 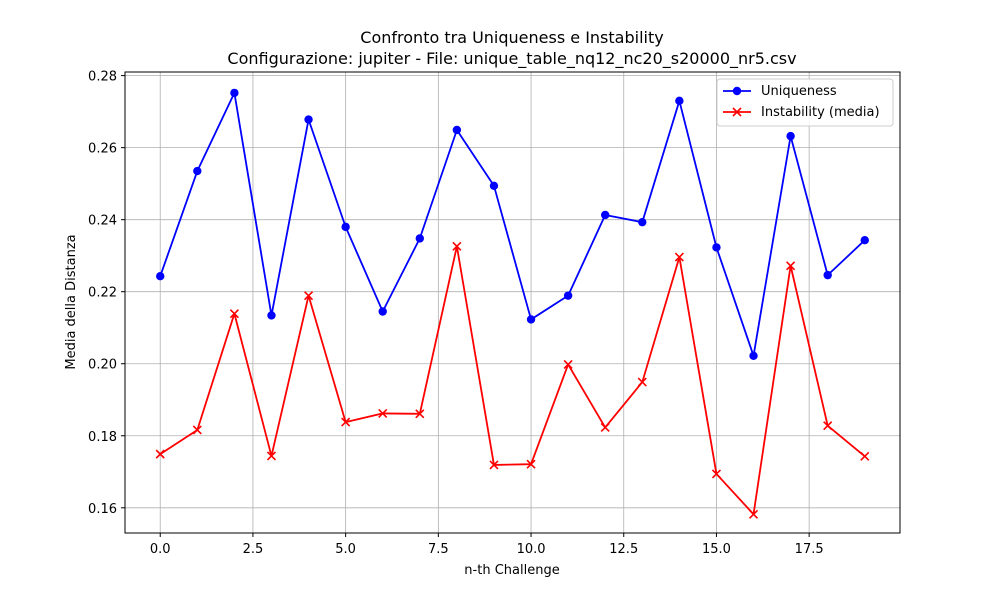 What do you see at coordinates (531, 549) in the screenshot?
I see `x-tick-label: 10.0` at bounding box center [531, 549].